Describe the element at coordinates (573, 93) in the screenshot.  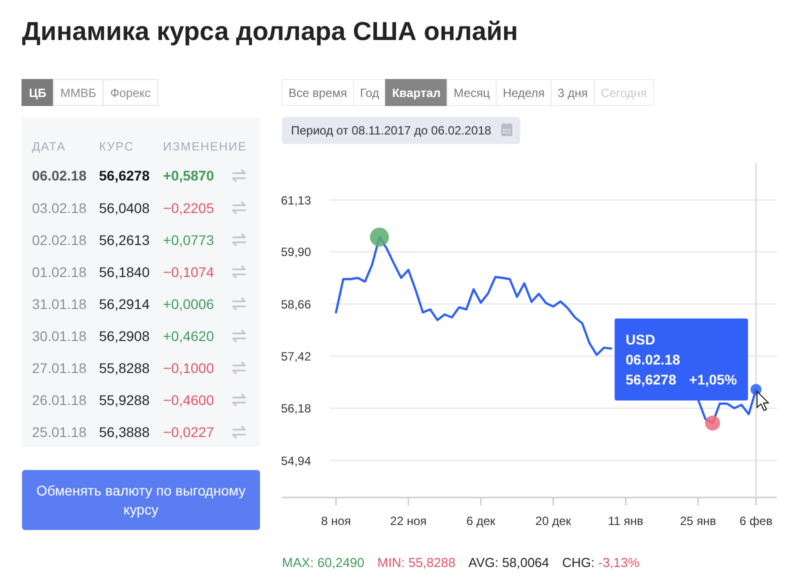
I see `text: 3 дня` at that location.